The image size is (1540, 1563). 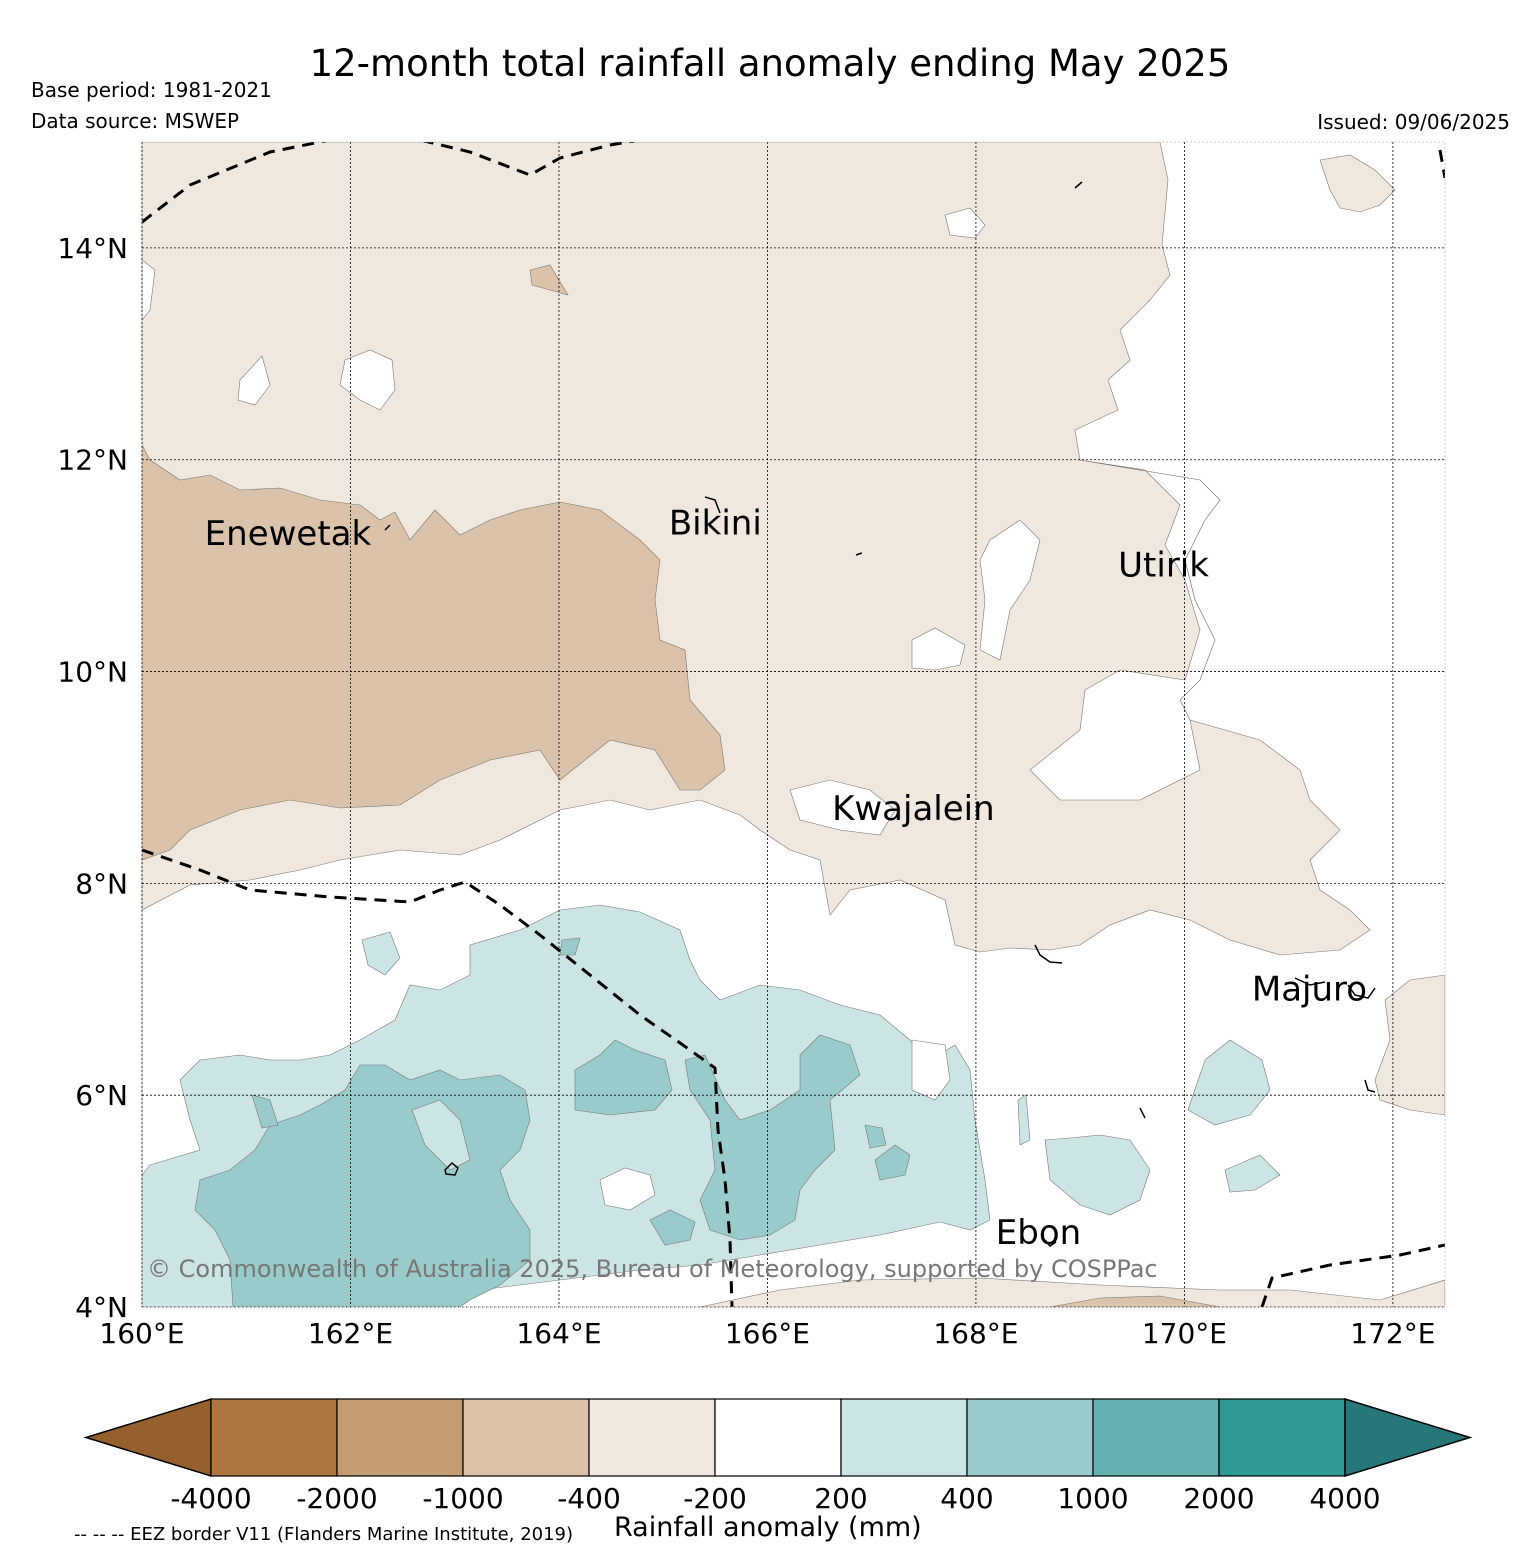 I want to click on latitude-tick: 12°N, so click(x=92, y=460).